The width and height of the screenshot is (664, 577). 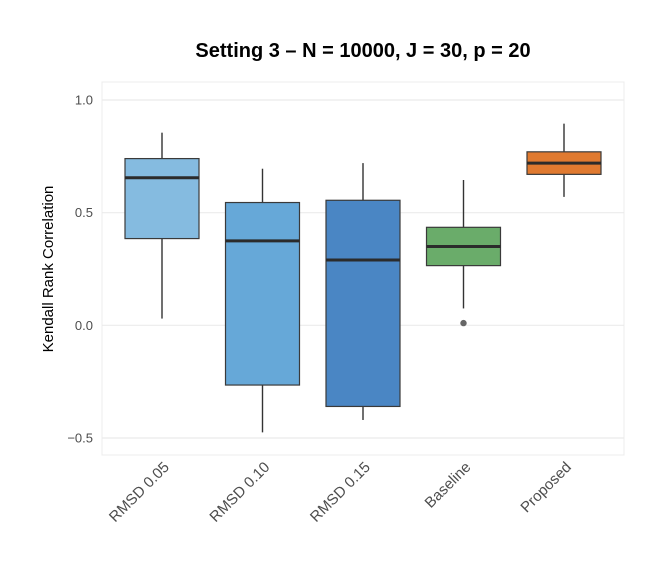 I want to click on y-tick-labels: 1.0 0.5 0.0 −0.5, so click(x=80, y=269).